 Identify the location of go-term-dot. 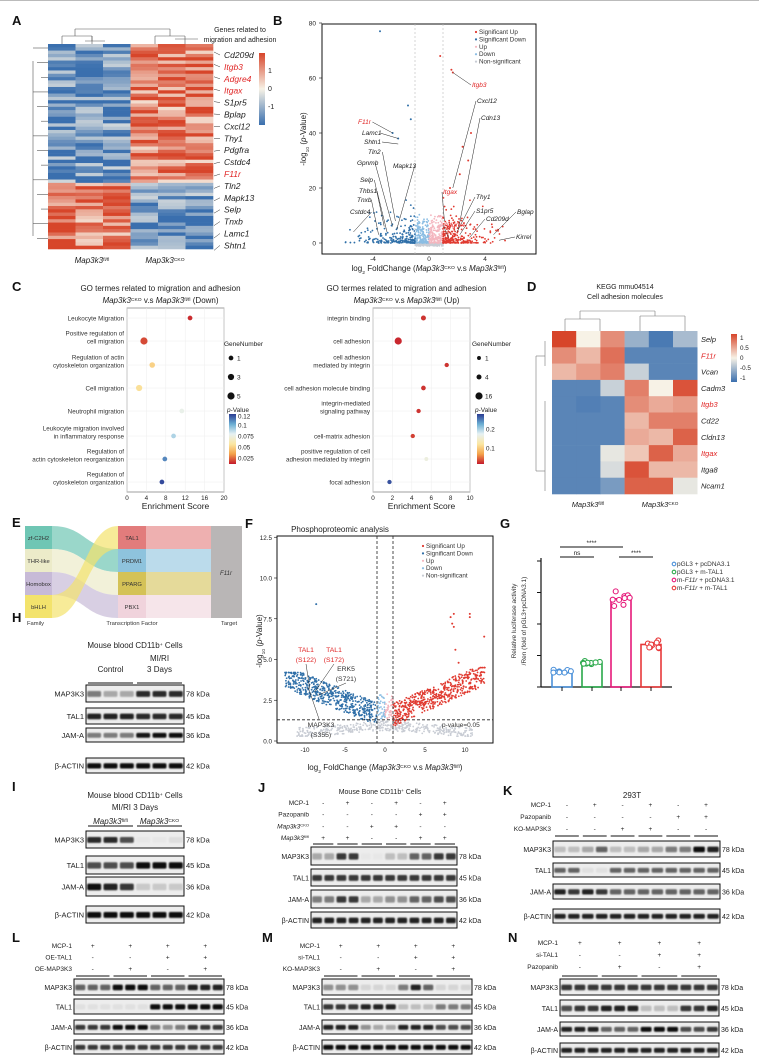
(426, 459).